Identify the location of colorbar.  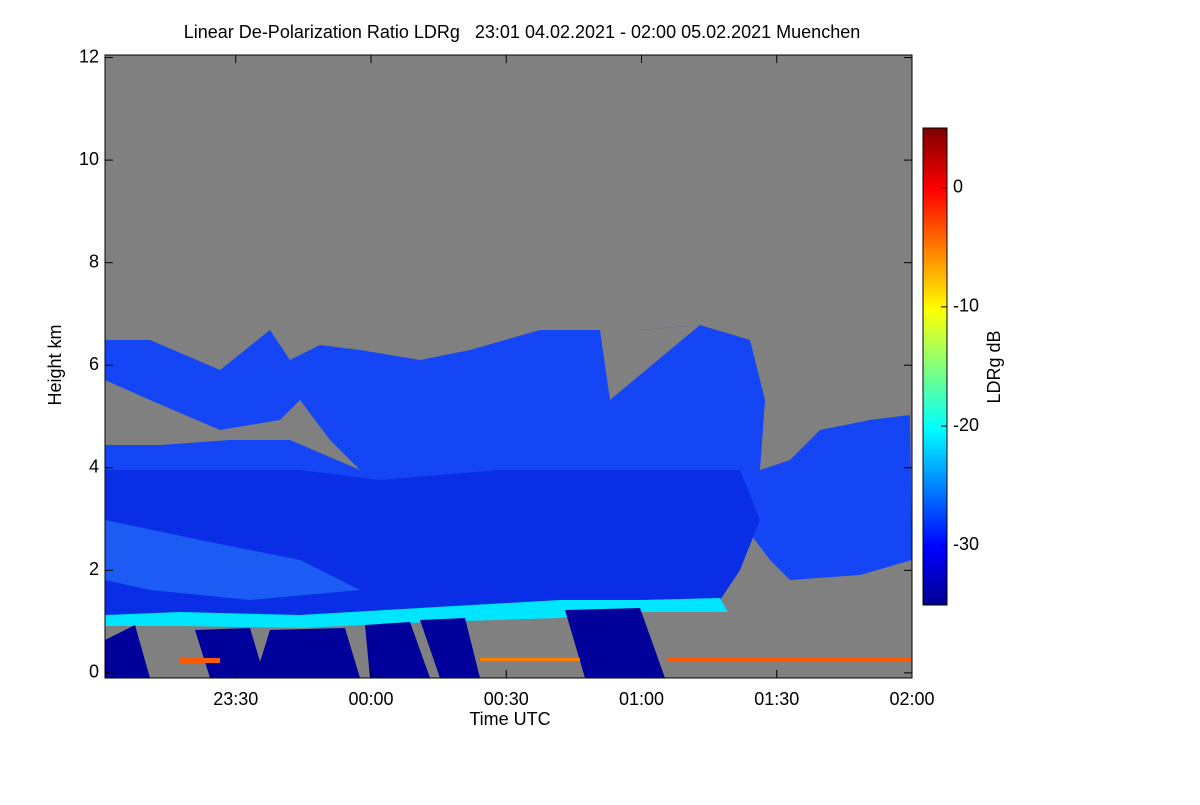
(935, 366).